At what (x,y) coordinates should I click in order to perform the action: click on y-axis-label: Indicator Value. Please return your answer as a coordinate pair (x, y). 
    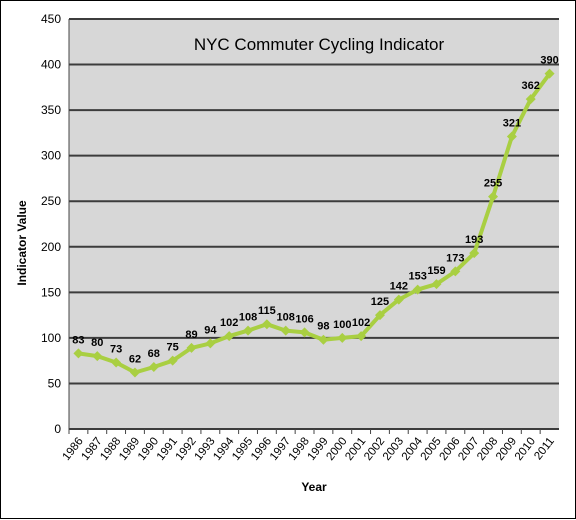
    Looking at the image, I should click on (22, 243).